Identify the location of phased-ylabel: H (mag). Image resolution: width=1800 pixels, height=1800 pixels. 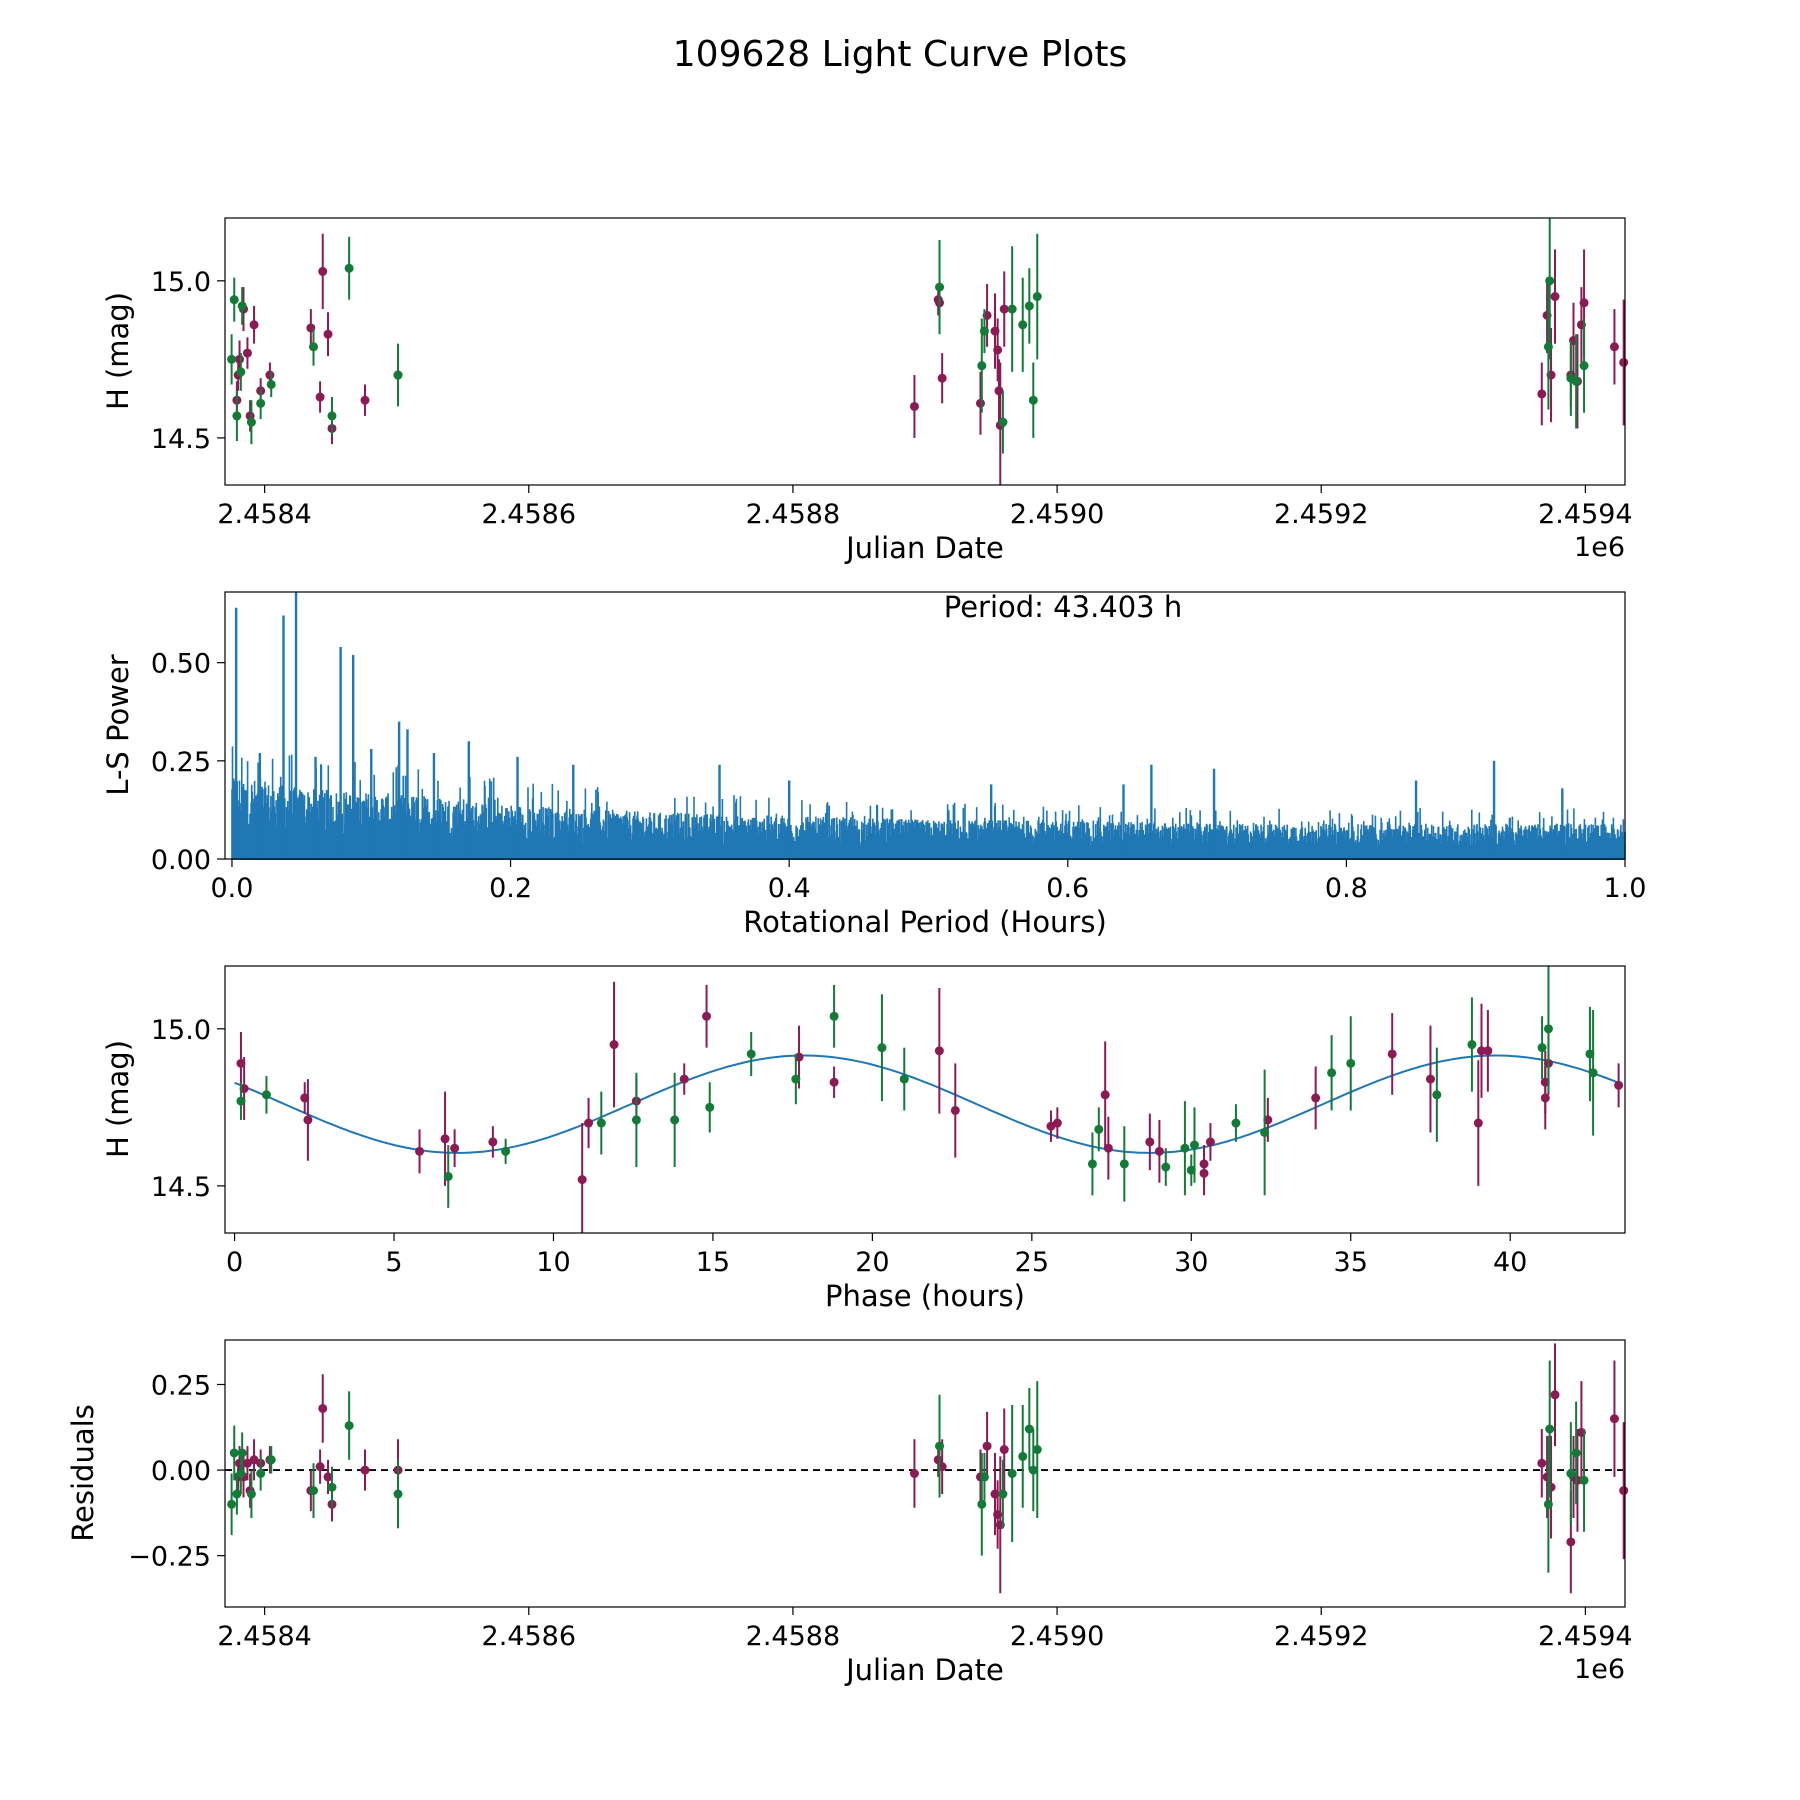
(118, 1099).